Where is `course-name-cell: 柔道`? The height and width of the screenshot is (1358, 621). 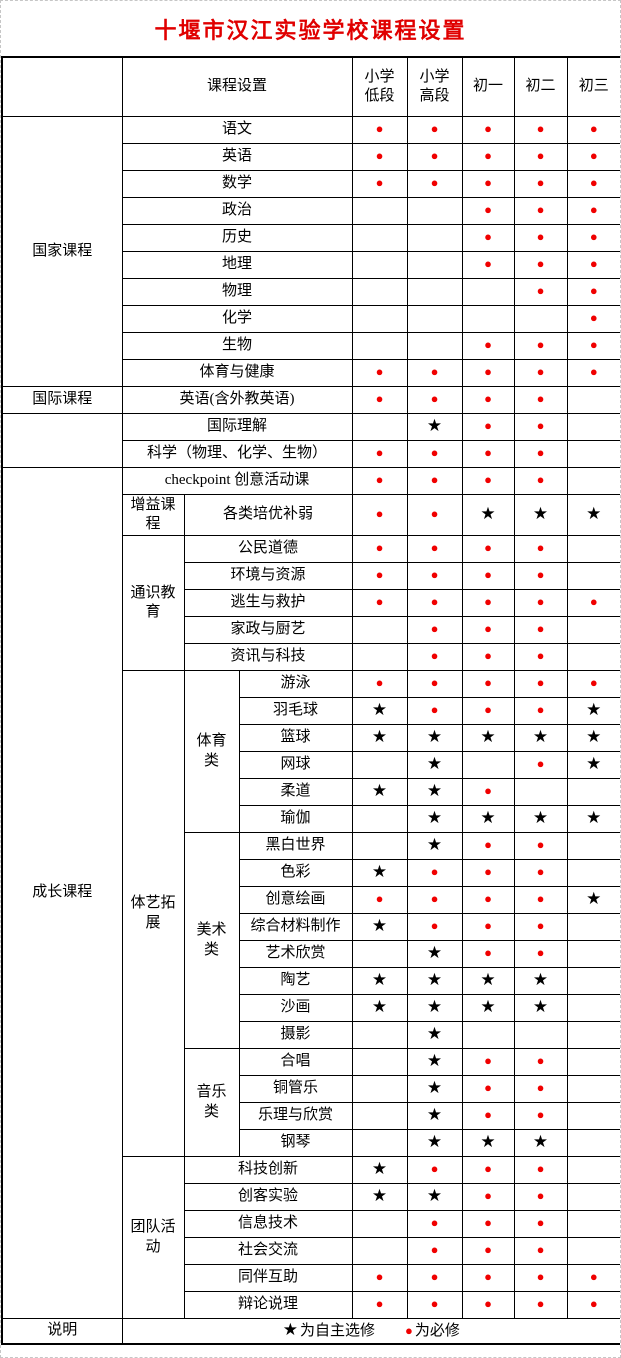
course-name-cell: 柔道 is located at coordinates (295, 792).